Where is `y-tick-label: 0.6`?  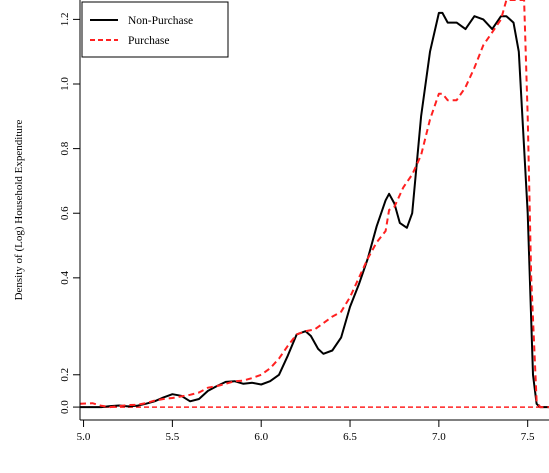 y-tick-label: 0.6 is located at coordinates (65, 213).